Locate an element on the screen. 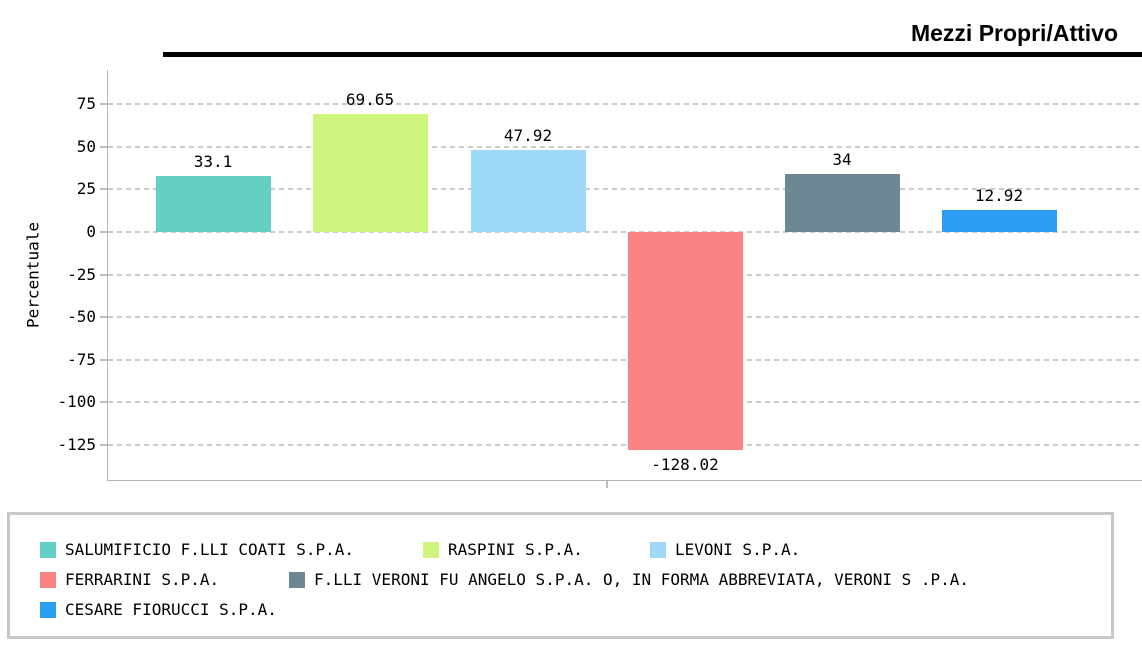 This screenshot has width=1142, height=646. legend-item: RASPINI S.P.A. is located at coordinates (503, 549).